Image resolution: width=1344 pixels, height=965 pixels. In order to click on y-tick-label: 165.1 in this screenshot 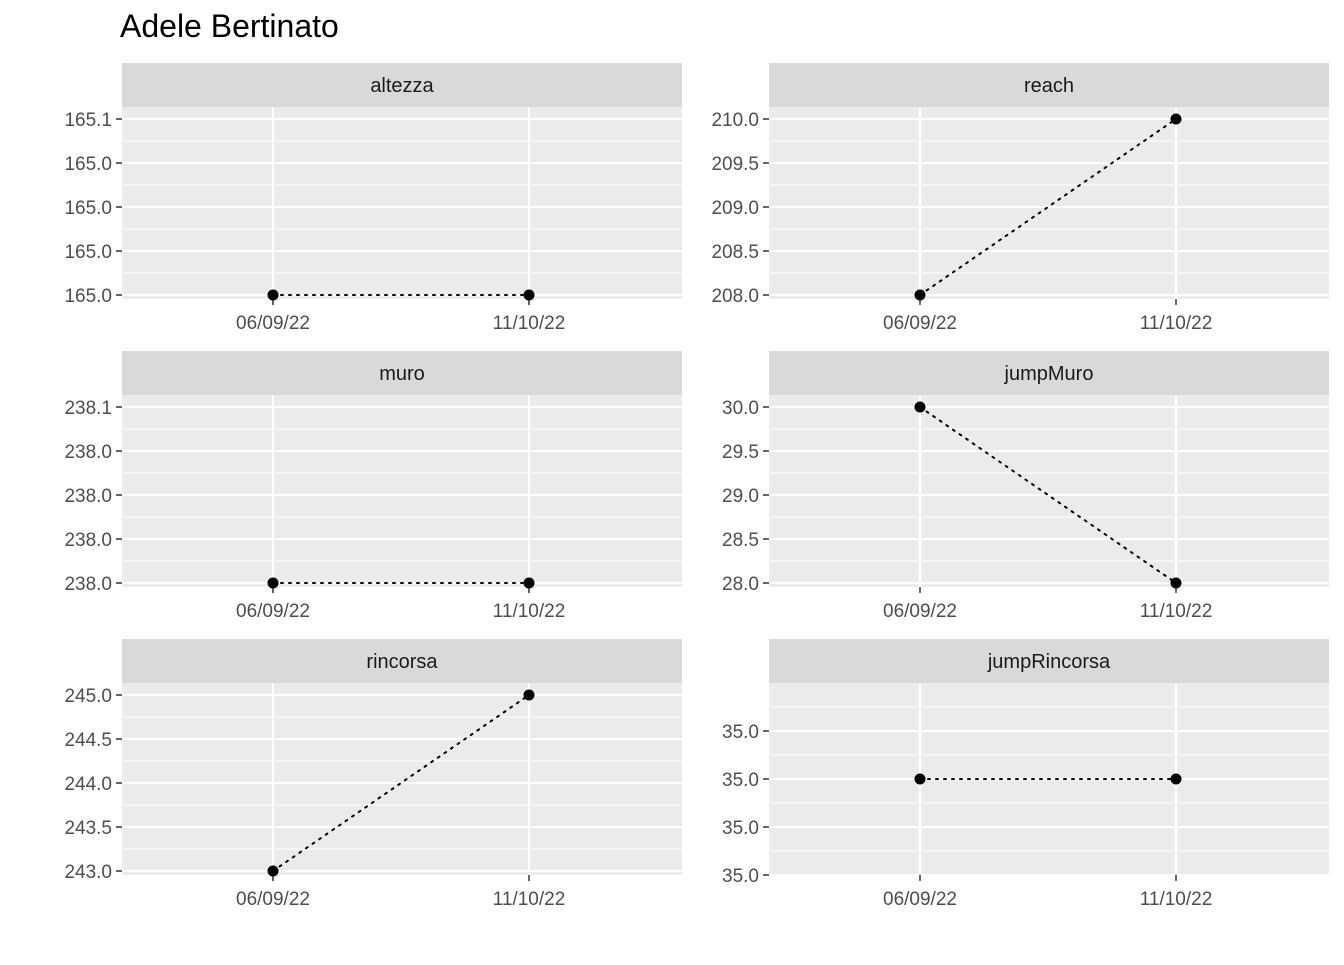, I will do `click(88, 120)`.